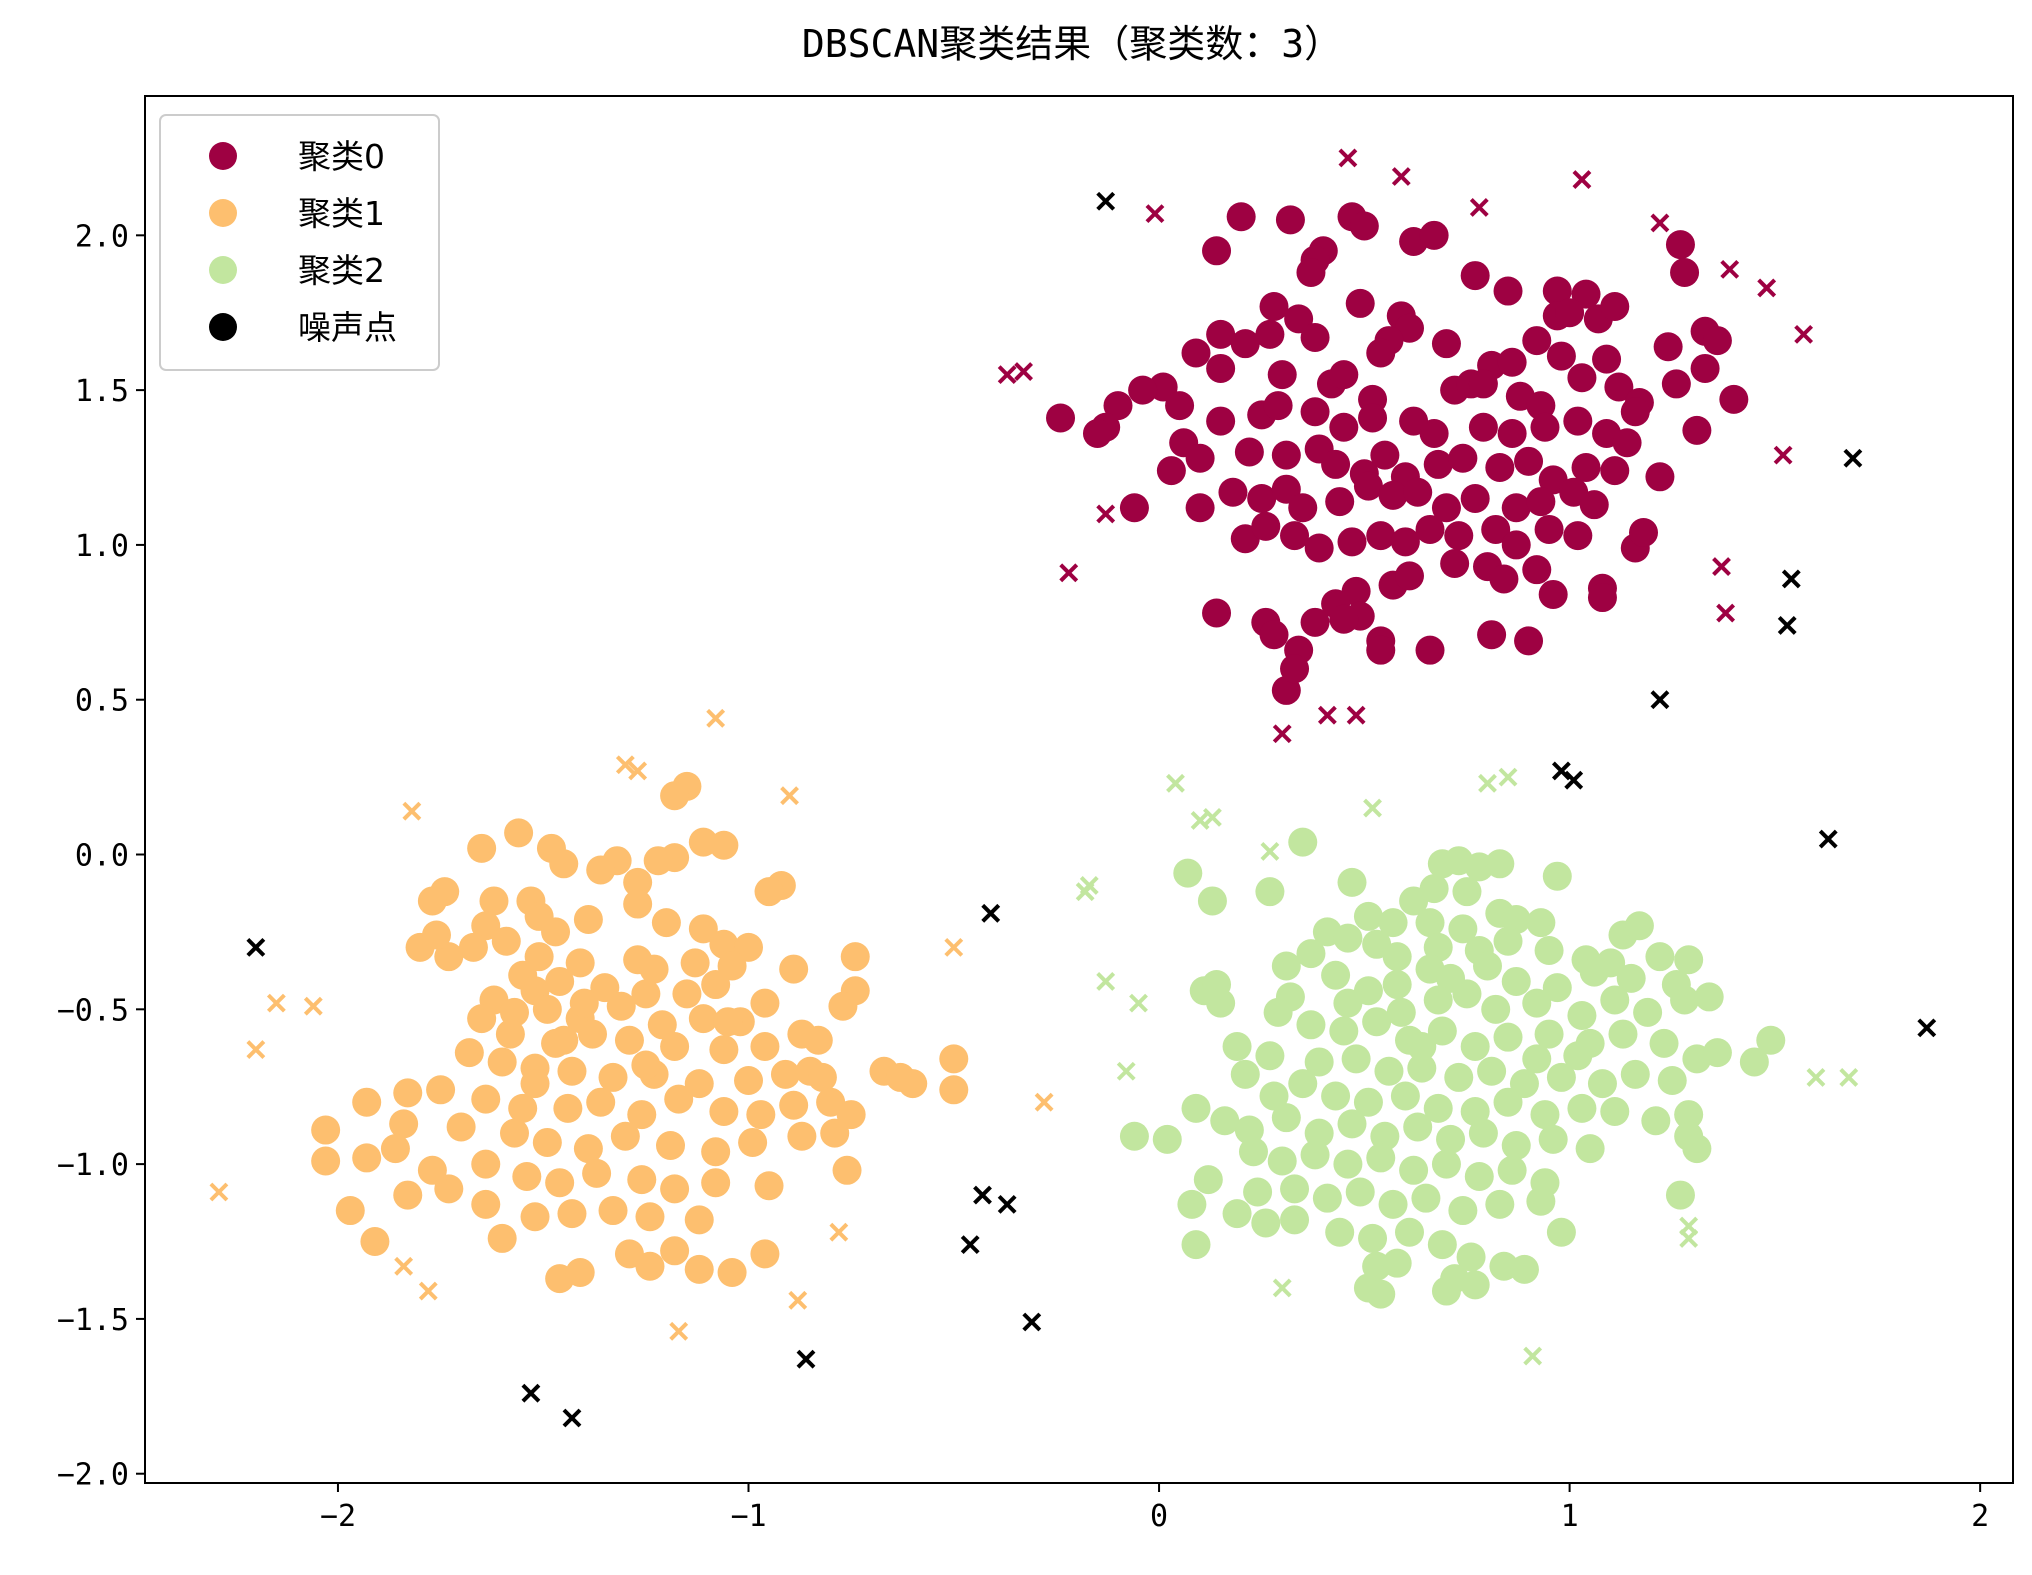 This screenshot has width=2032, height=1575. Describe the element at coordinates (347, 327) in the screenshot. I see `legend-label: 噪声点` at that location.